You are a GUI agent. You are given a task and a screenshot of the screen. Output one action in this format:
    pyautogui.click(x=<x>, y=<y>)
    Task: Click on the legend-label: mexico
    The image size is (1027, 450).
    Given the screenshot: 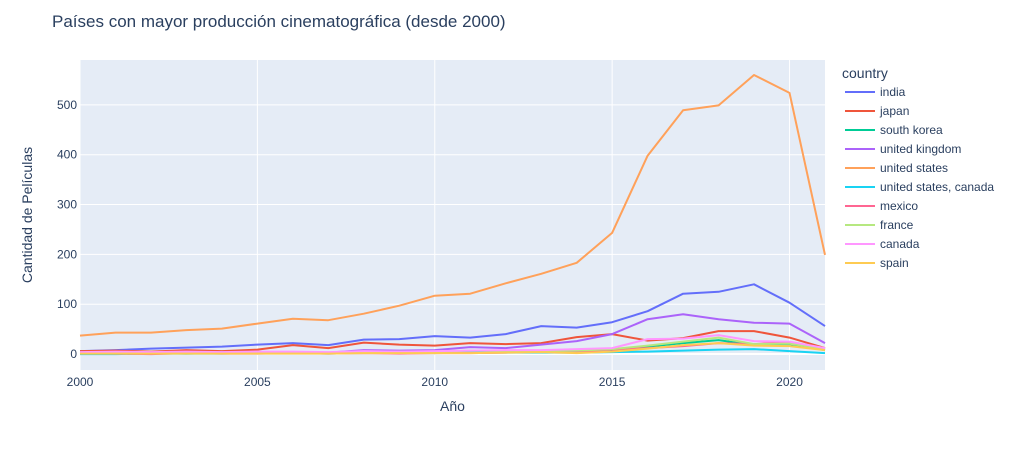 What is the action you would take?
    pyautogui.click(x=899, y=206)
    